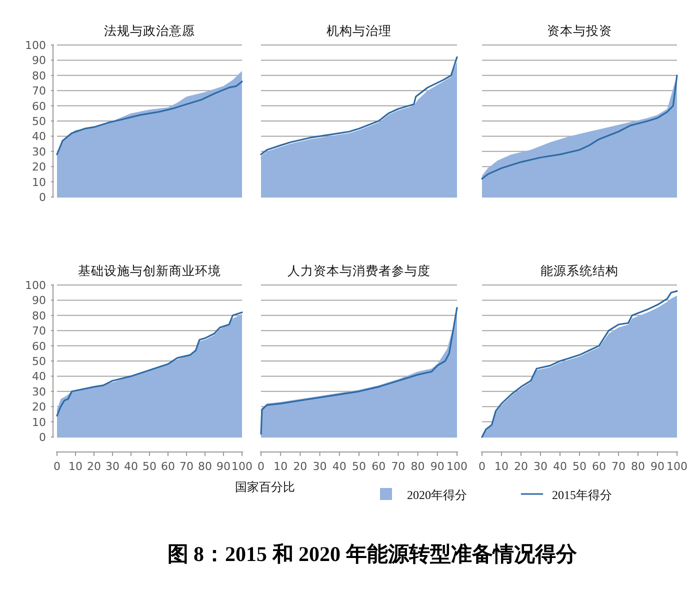 The image size is (700, 592). Describe the element at coordinates (579, 270) in the screenshot. I see `chart-title: 能源系统结构` at that location.